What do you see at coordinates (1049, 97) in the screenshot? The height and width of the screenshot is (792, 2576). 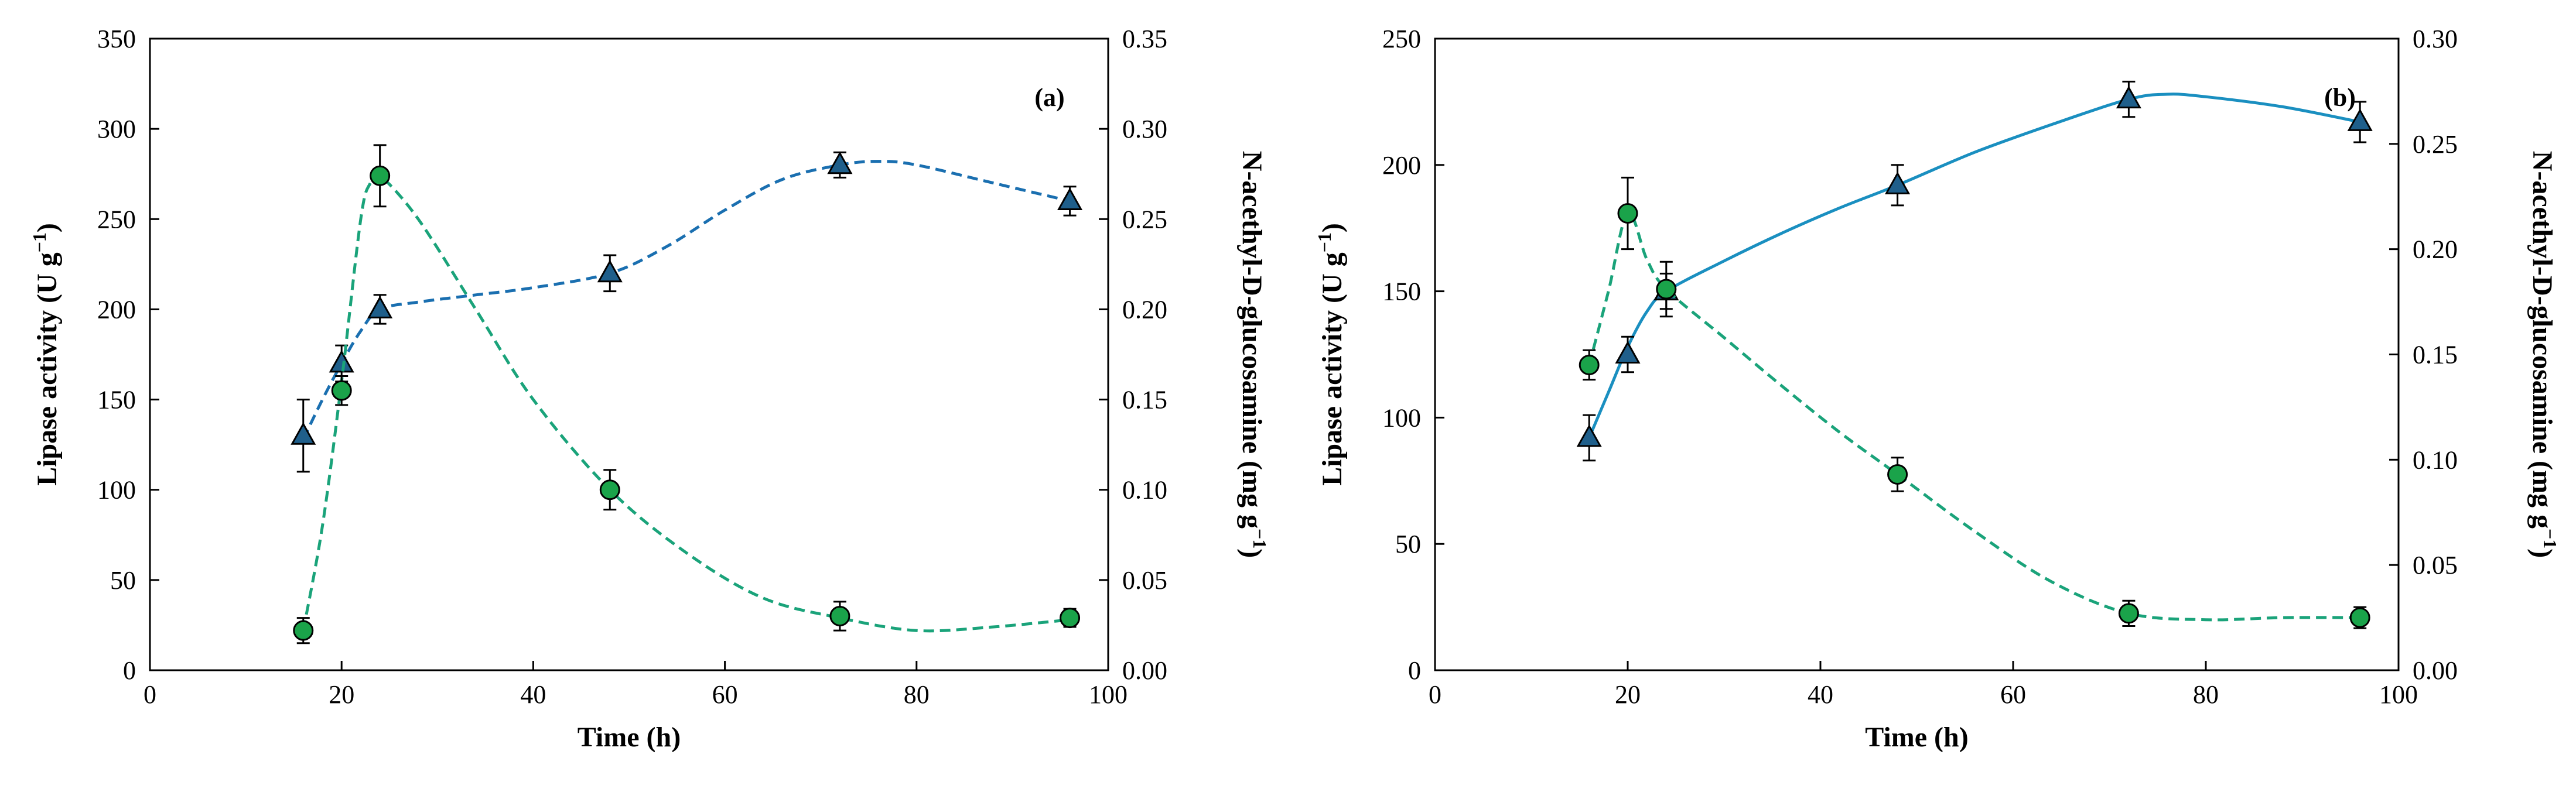 I see `panel-label: (a)` at bounding box center [1049, 97].